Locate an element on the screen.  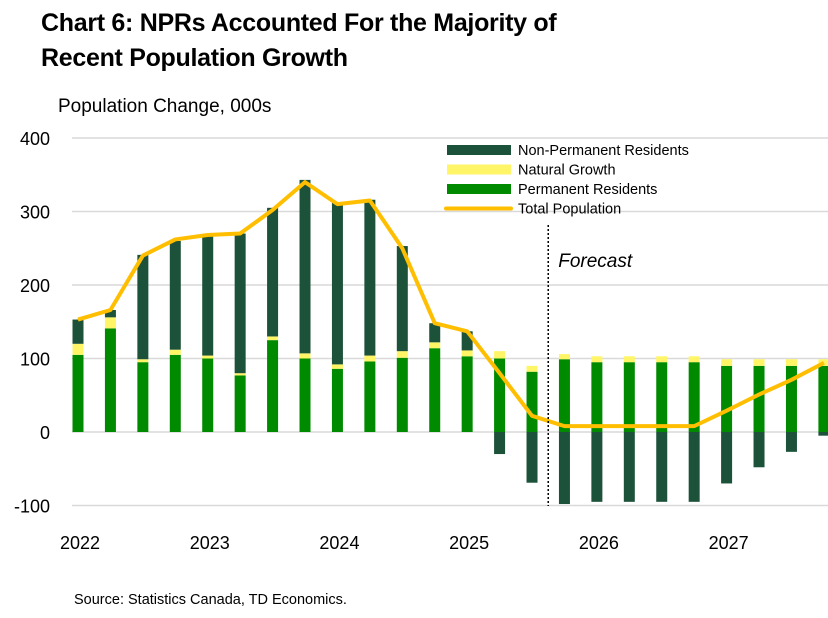
y-tick-label: 300 is located at coordinates (35, 213).